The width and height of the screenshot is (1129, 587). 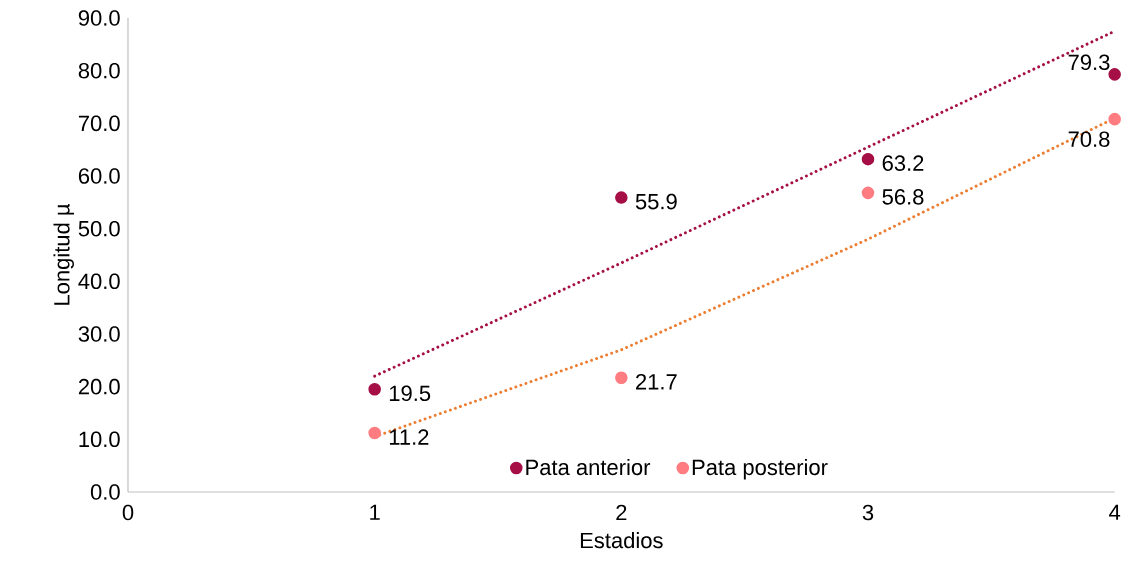 I want to click on y-tick-label: 30.0, so click(x=99, y=334).